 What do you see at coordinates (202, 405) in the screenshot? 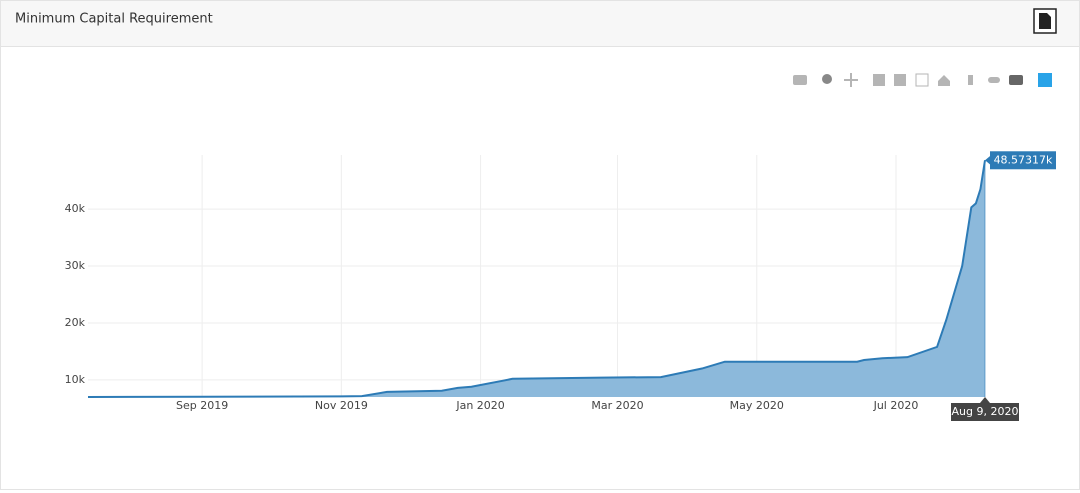
I see `x-tick-label: Sep 2019` at bounding box center [202, 405].